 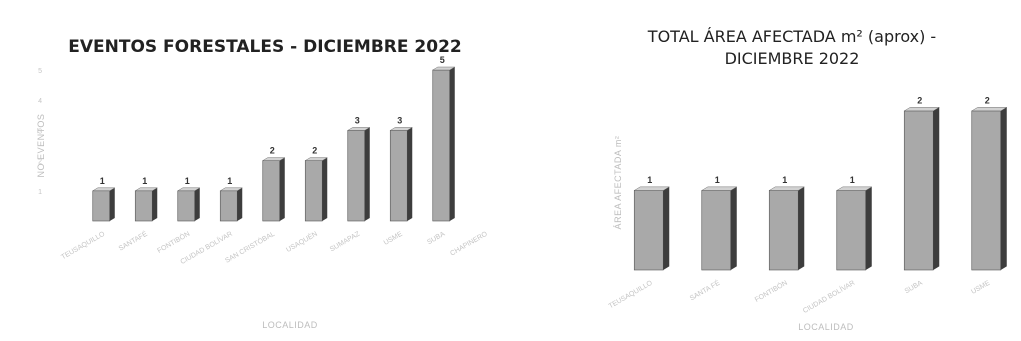 What do you see at coordinates (40, 162) in the screenshot?
I see `y-tick-label: 2` at bounding box center [40, 162].